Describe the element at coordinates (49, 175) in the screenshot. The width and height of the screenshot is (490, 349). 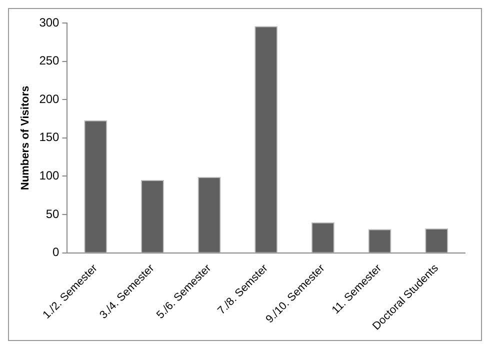
I see `y-tick-label: 100` at that location.